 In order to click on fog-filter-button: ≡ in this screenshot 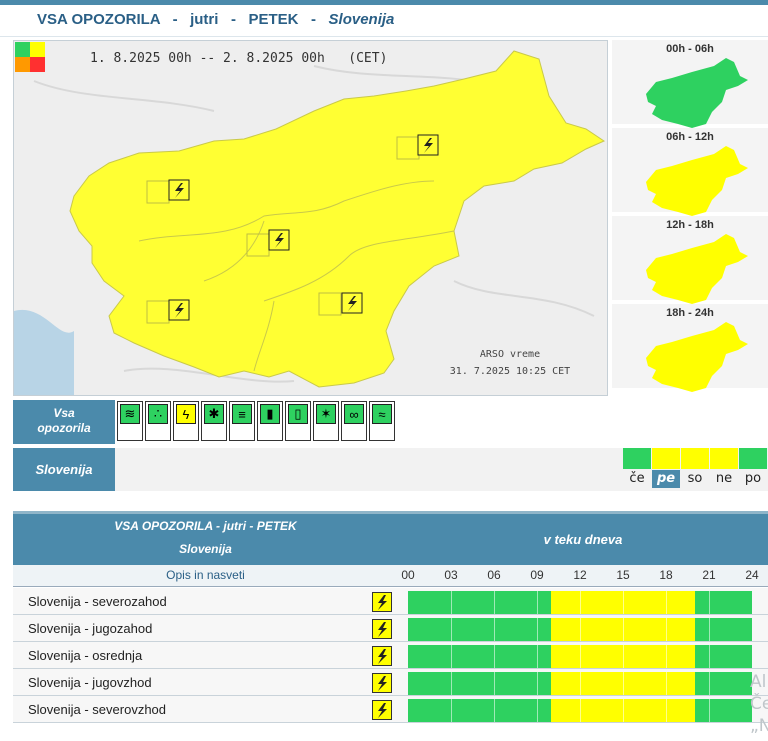, I will do `click(242, 421)`.